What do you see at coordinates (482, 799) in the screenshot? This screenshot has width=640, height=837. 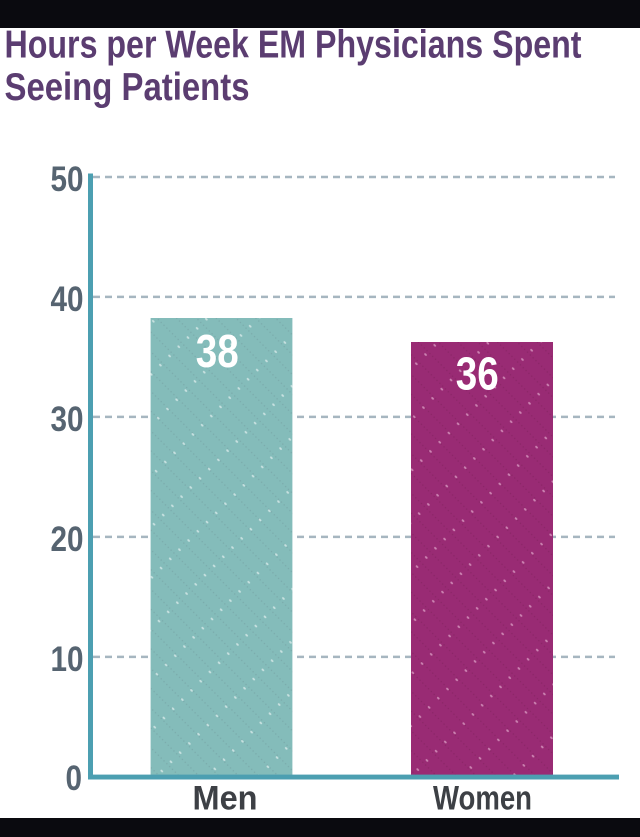 I see `svg-text: Women` at bounding box center [482, 799].